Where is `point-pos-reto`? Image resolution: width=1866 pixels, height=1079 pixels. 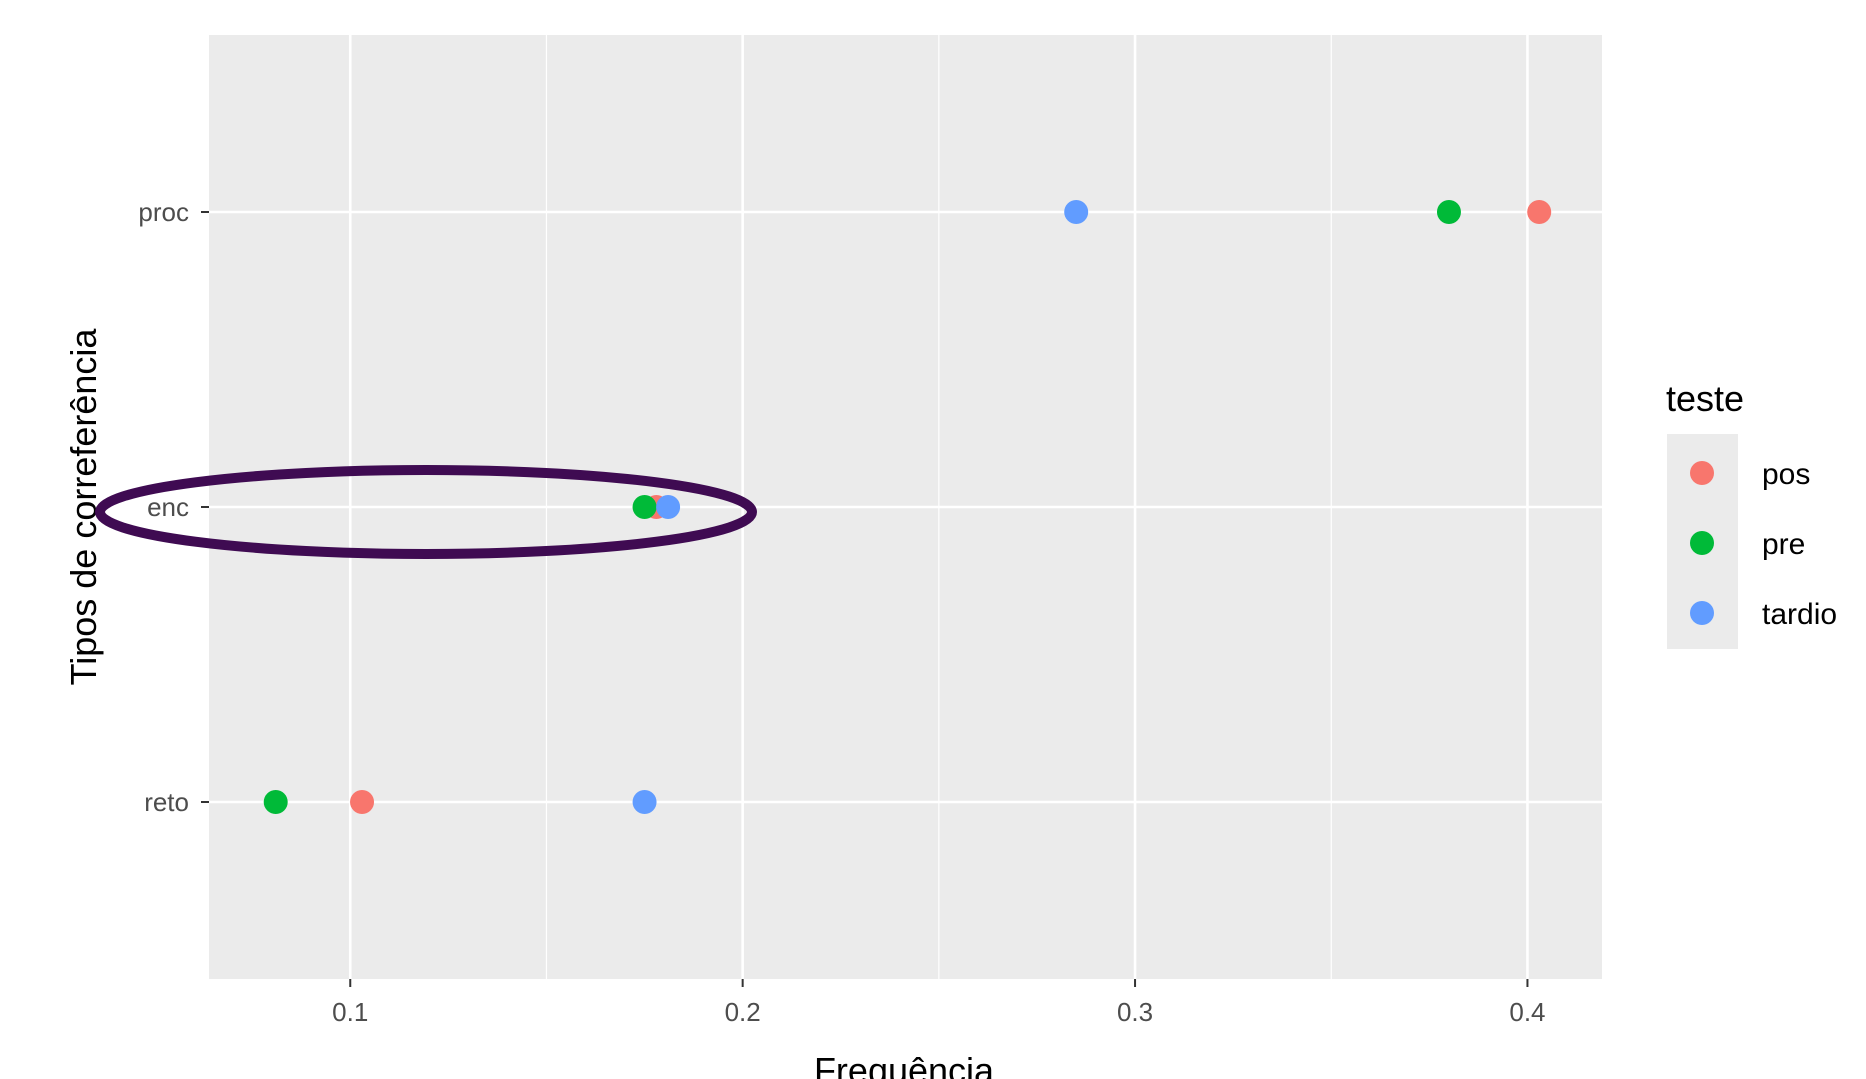
point-pos-reto is located at coordinates (362, 802).